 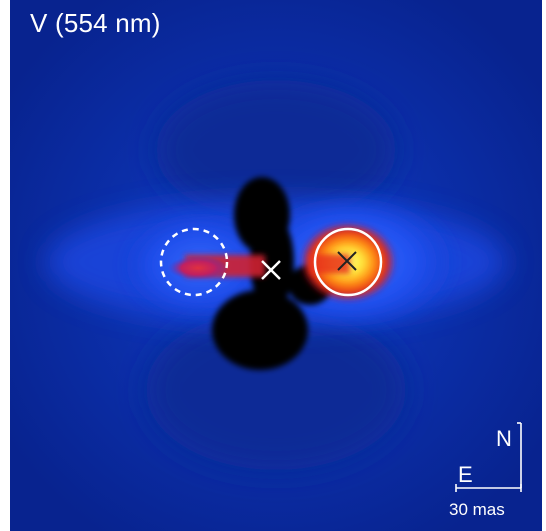 What do you see at coordinates (95, 23) in the screenshot?
I see `band-label: V (554 nm)` at bounding box center [95, 23].